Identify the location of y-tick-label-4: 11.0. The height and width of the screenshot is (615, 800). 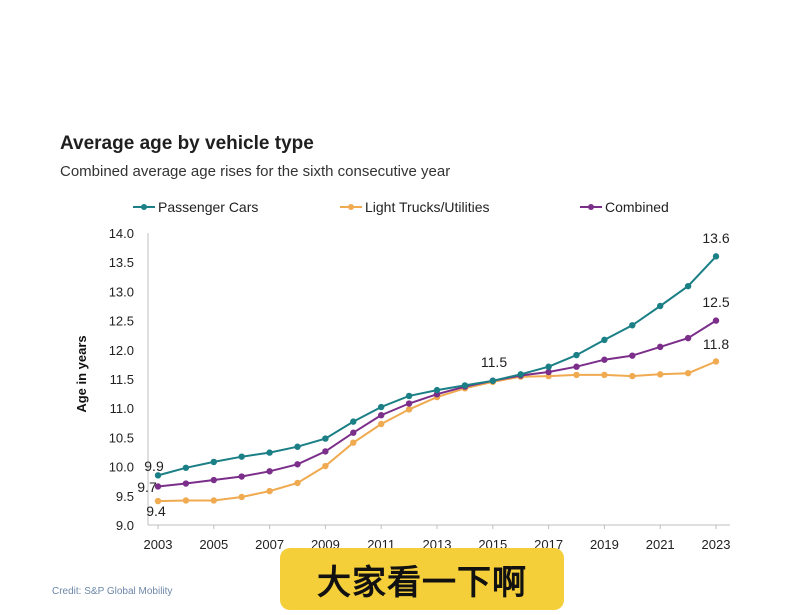
(122, 408).